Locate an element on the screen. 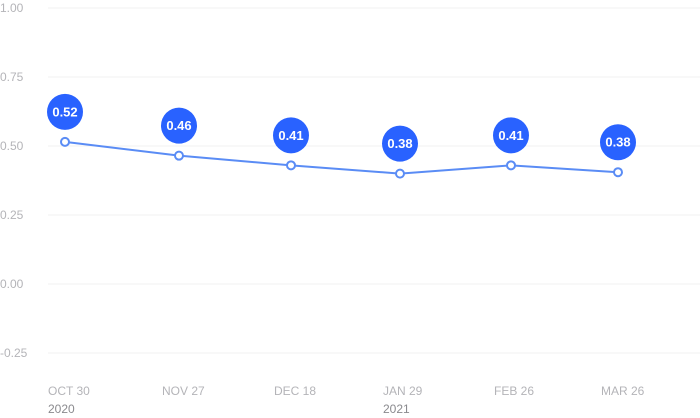  y-tick-label: -0.25 is located at coordinates (14, 353).